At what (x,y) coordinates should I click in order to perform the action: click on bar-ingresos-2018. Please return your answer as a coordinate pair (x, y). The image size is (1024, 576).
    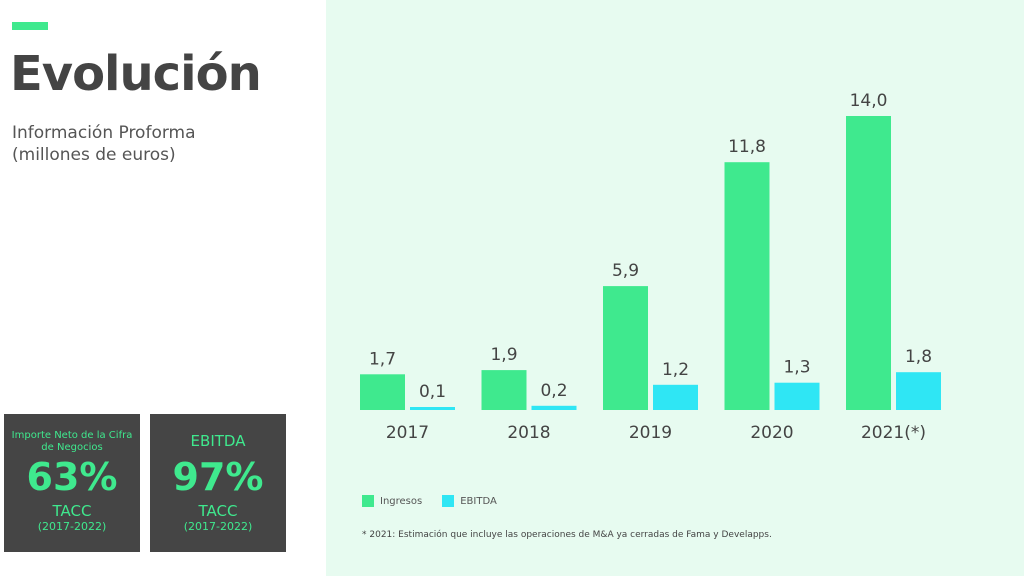
    Looking at the image, I should click on (504, 390).